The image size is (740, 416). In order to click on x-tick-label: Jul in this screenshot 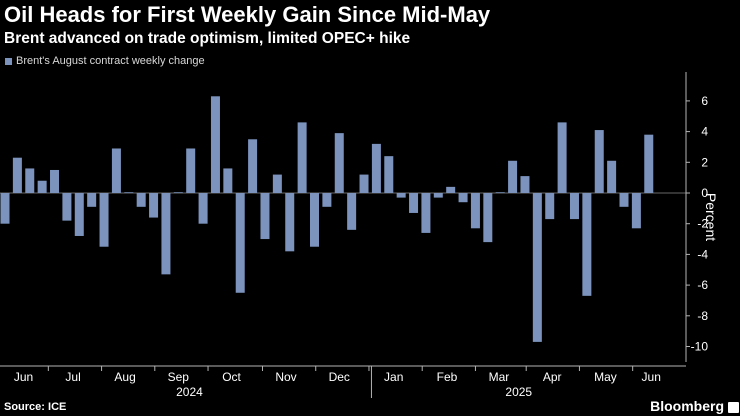, I will do `click(72, 377)`.